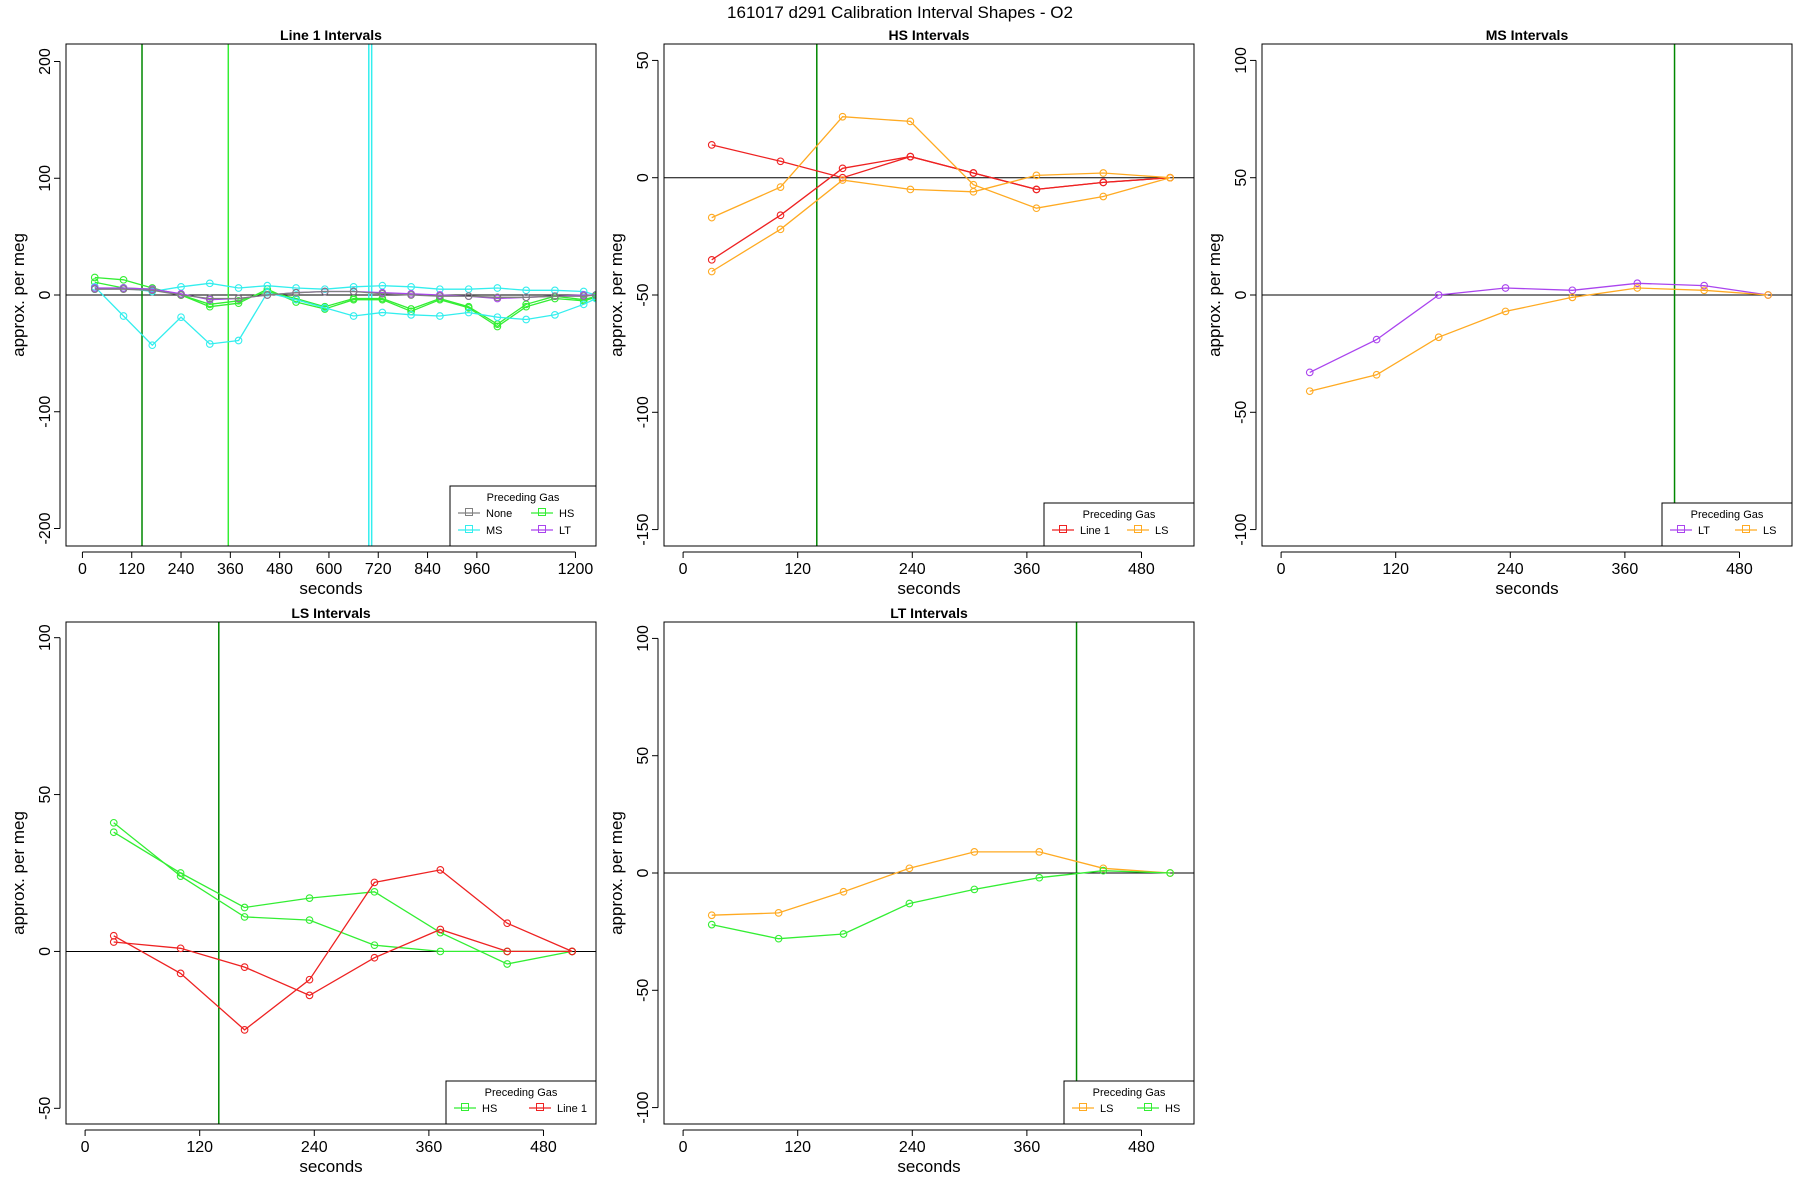  I want to click on y-tick-label: -200, so click(45, 528).